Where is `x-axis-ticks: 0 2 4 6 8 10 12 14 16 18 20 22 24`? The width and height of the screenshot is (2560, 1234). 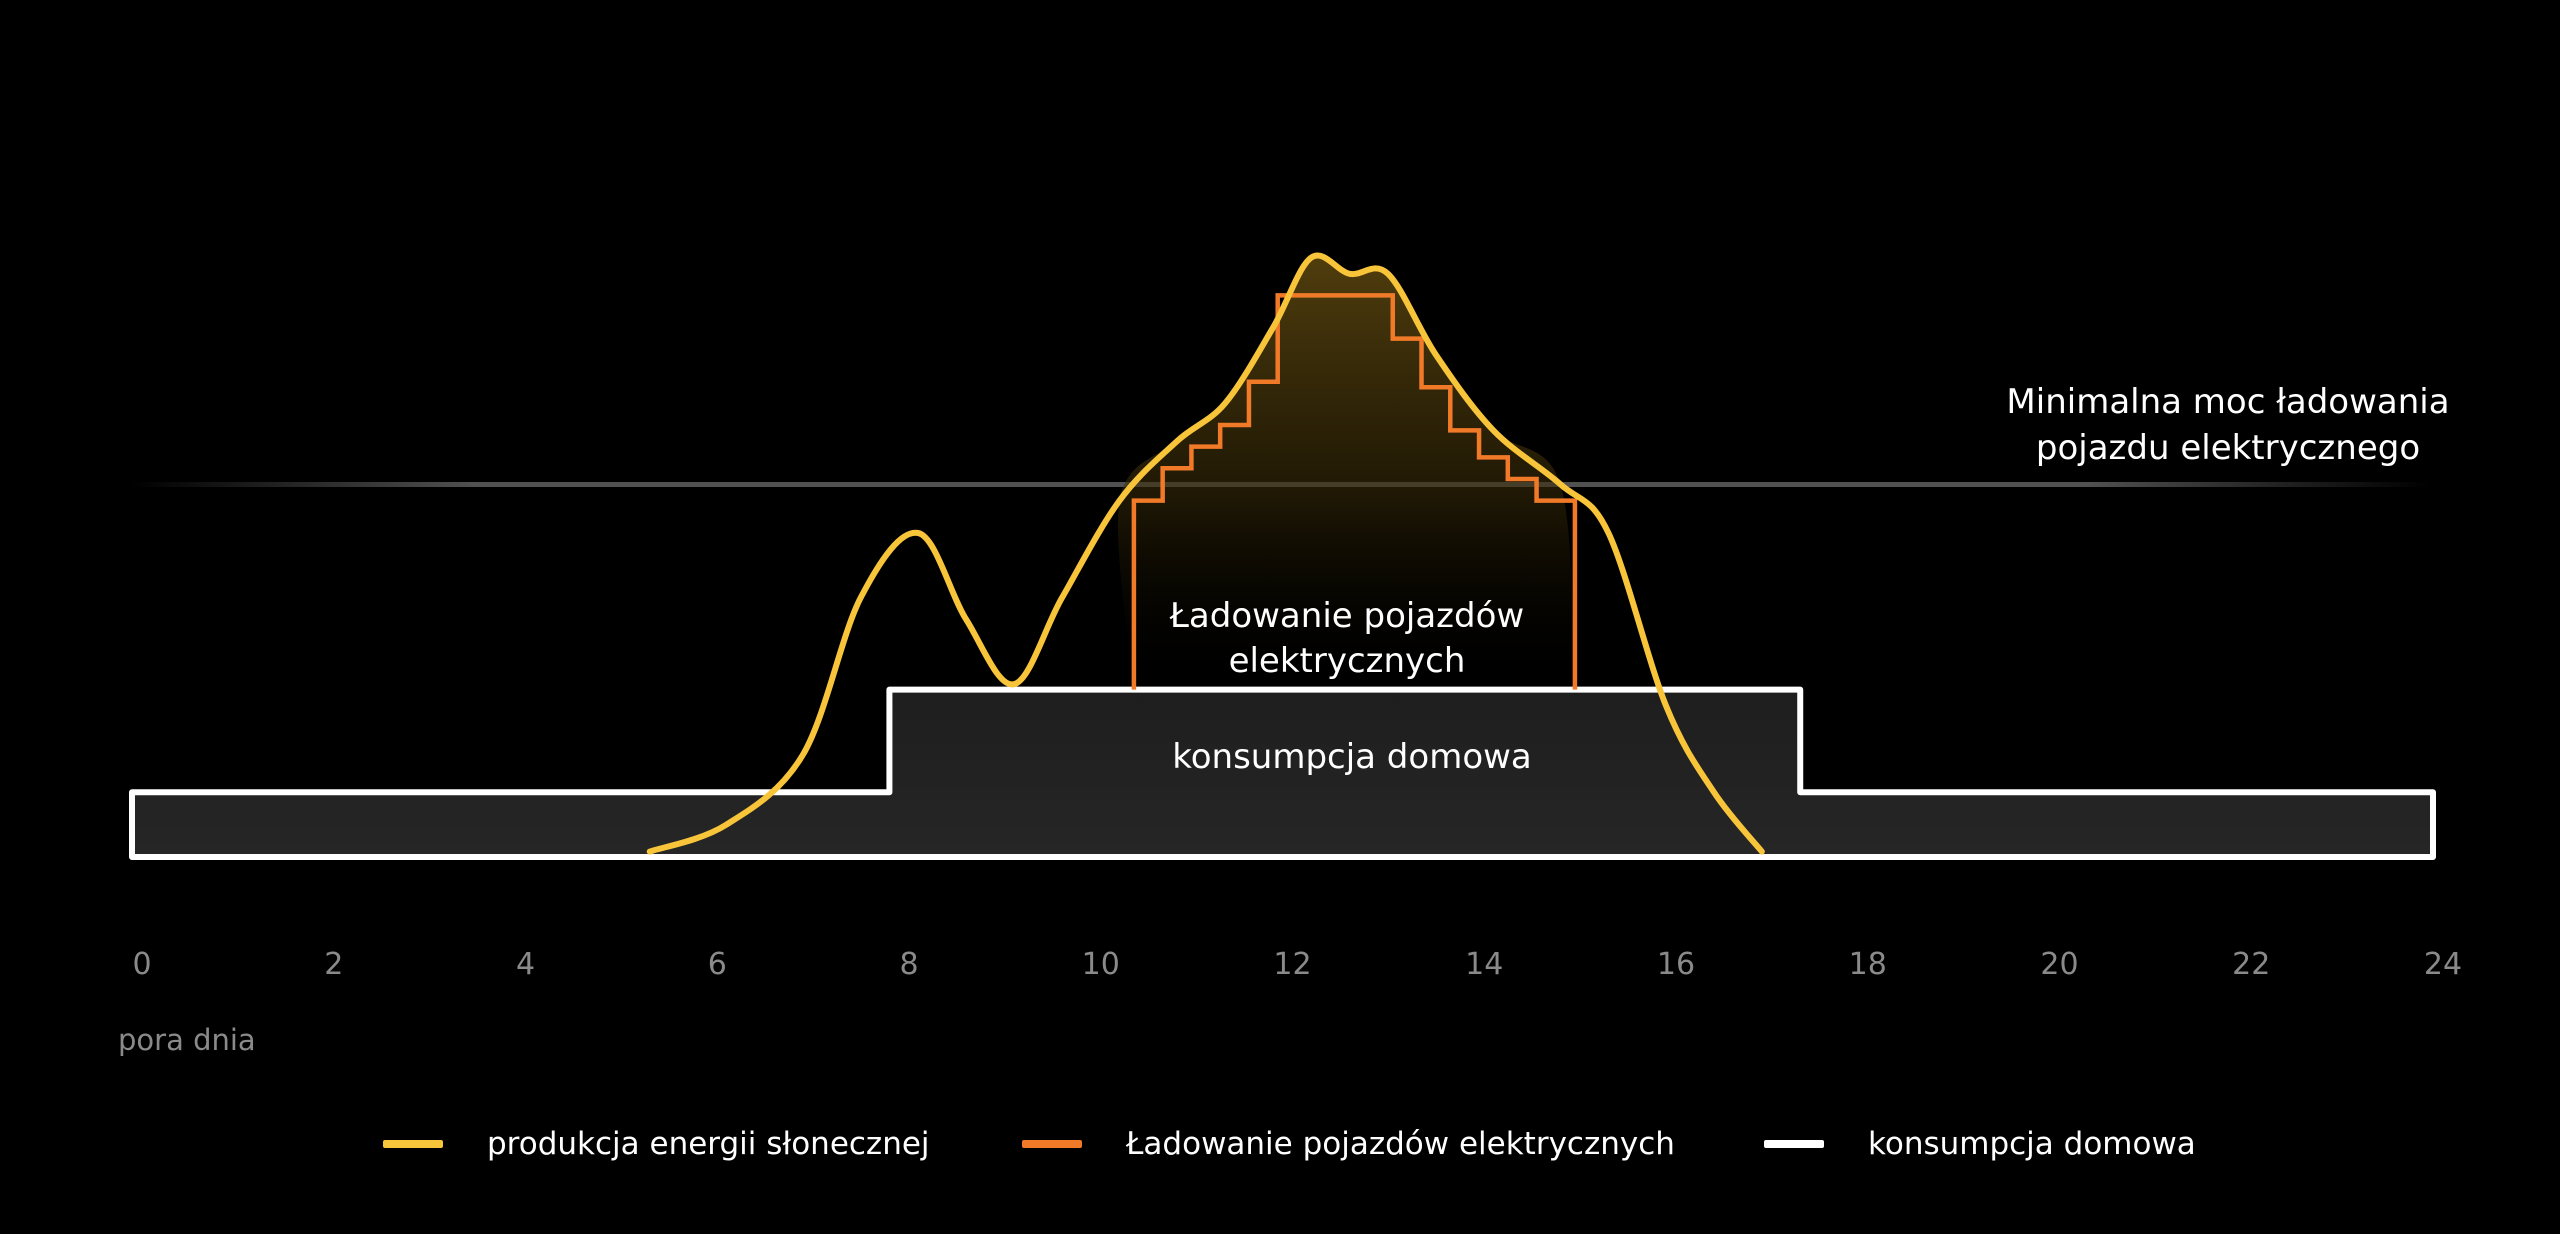 x-axis-ticks: 0 2 4 6 8 10 12 14 16 18 20 22 24 is located at coordinates (1297, 964).